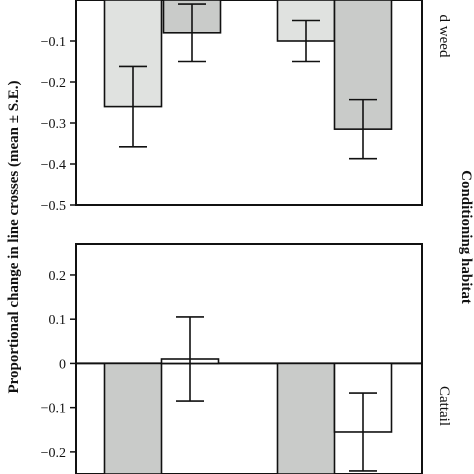 The width and height of the screenshot is (474, 474). I want to click on top-facet-label: d weed, so click(444, 36).